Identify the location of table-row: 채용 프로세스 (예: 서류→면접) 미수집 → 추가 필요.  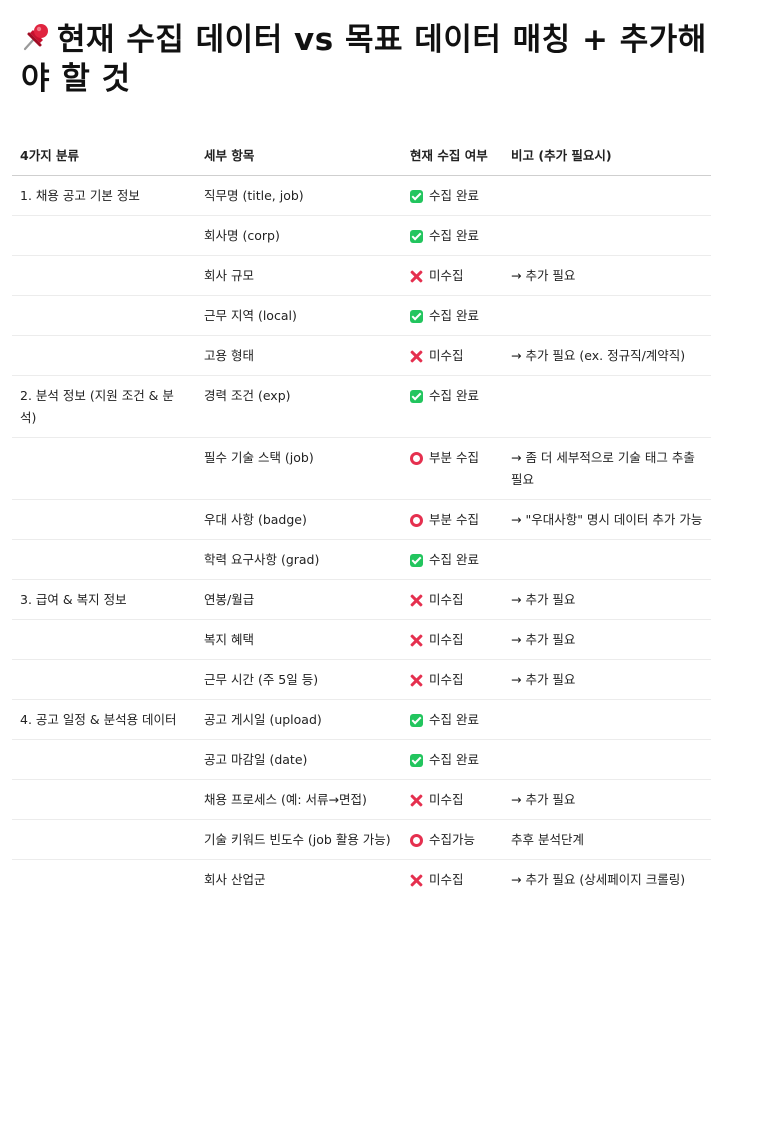
(361, 799).